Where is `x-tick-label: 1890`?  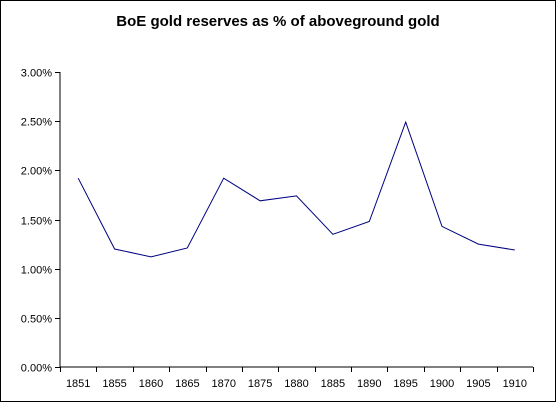
x-tick-label: 1890 is located at coordinates (369, 384).